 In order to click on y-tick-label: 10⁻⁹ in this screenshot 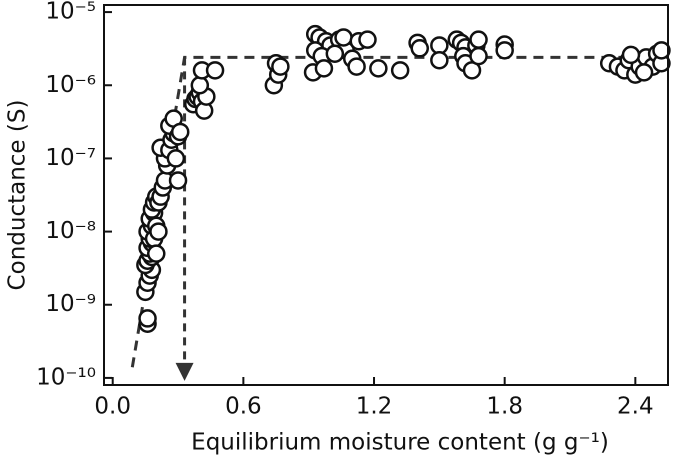, I will do `click(70, 304)`.